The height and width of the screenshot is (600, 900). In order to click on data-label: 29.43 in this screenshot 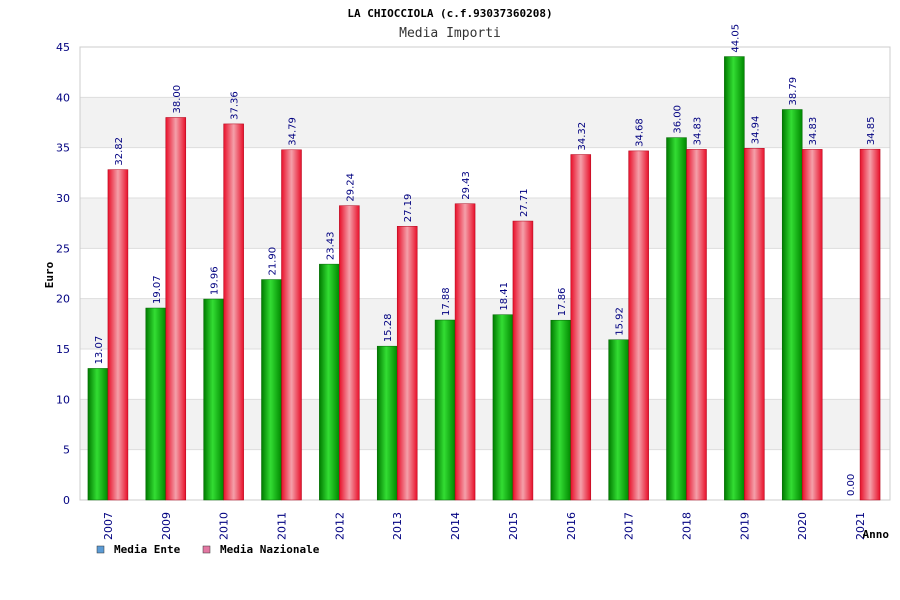, I will do `click(466, 185)`.